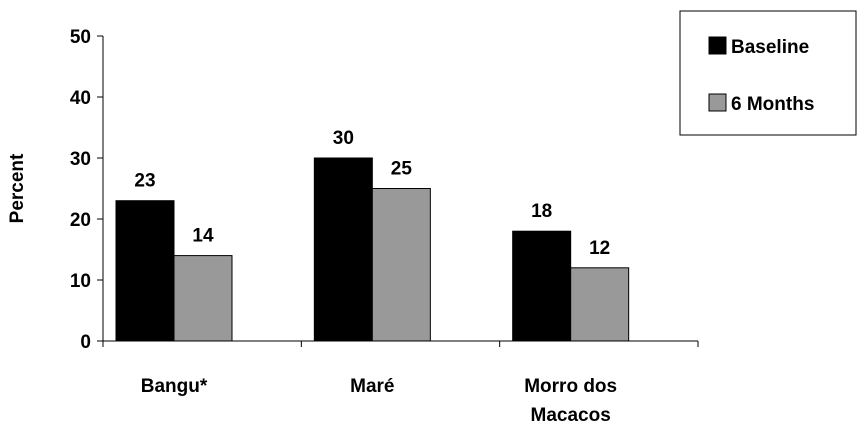 This screenshot has height=424, width=861. What do you see at coordinates (770, 47) in the screenshot?
I see `legend-label-baseline: Baseline` at bounding box center [770, 47].